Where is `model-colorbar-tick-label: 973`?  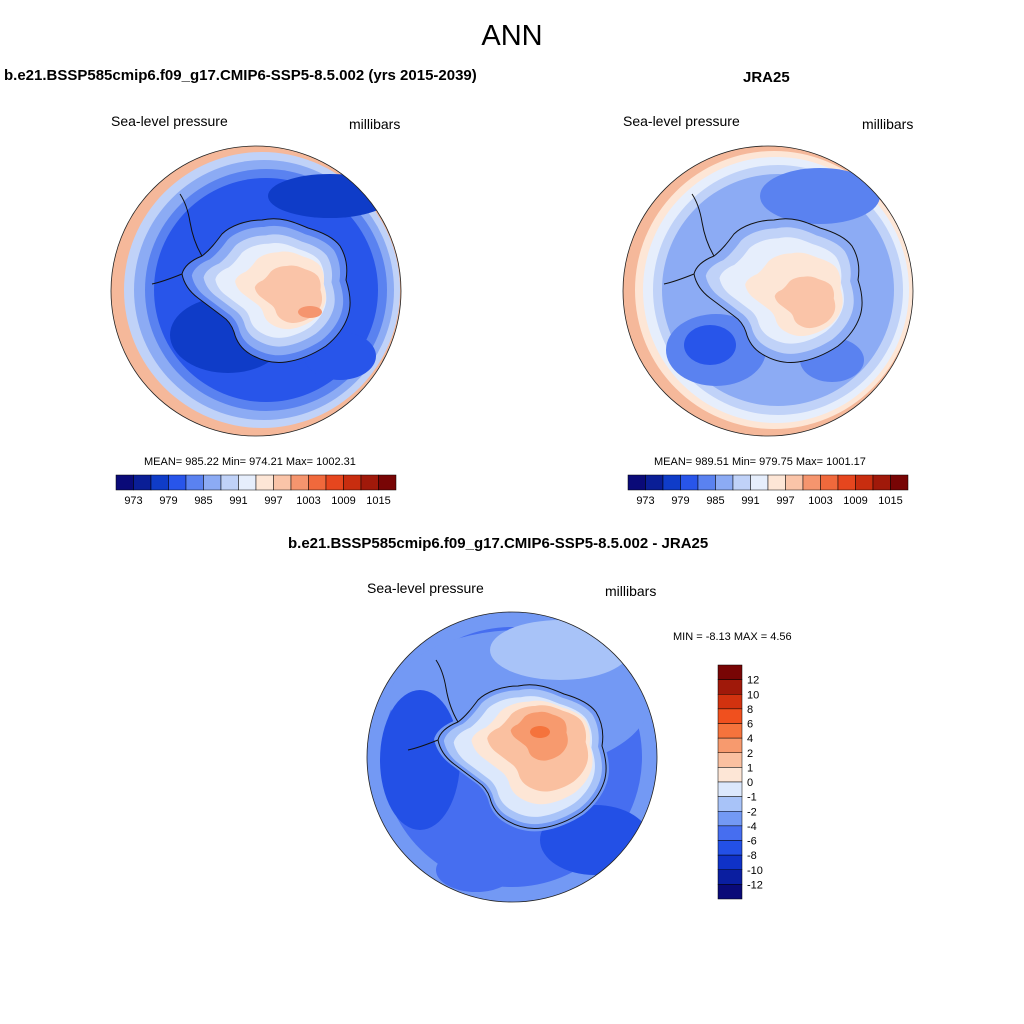 model-colorbar-tick-label: 973 is located at coordinates (133, 501).